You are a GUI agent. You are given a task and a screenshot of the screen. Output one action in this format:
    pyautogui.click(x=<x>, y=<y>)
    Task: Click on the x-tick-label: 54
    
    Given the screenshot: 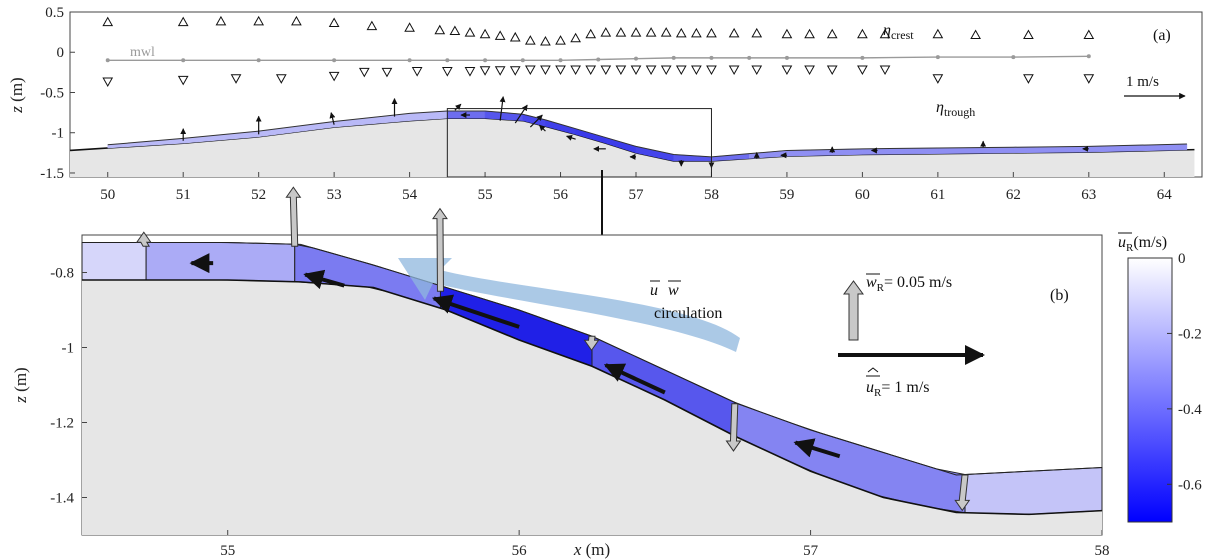 What is the action you would take?
    pyautogui.click(x=410, y=195)
    